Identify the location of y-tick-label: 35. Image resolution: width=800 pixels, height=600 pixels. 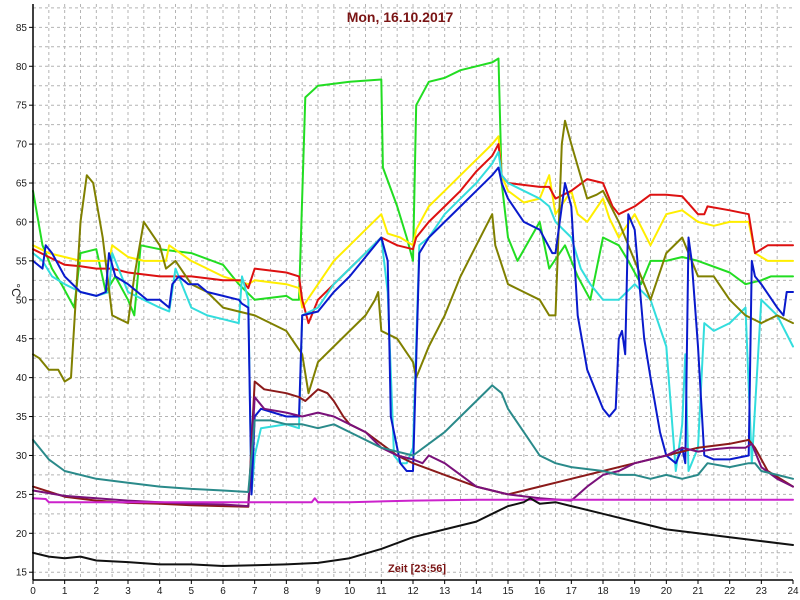
(22, 417).